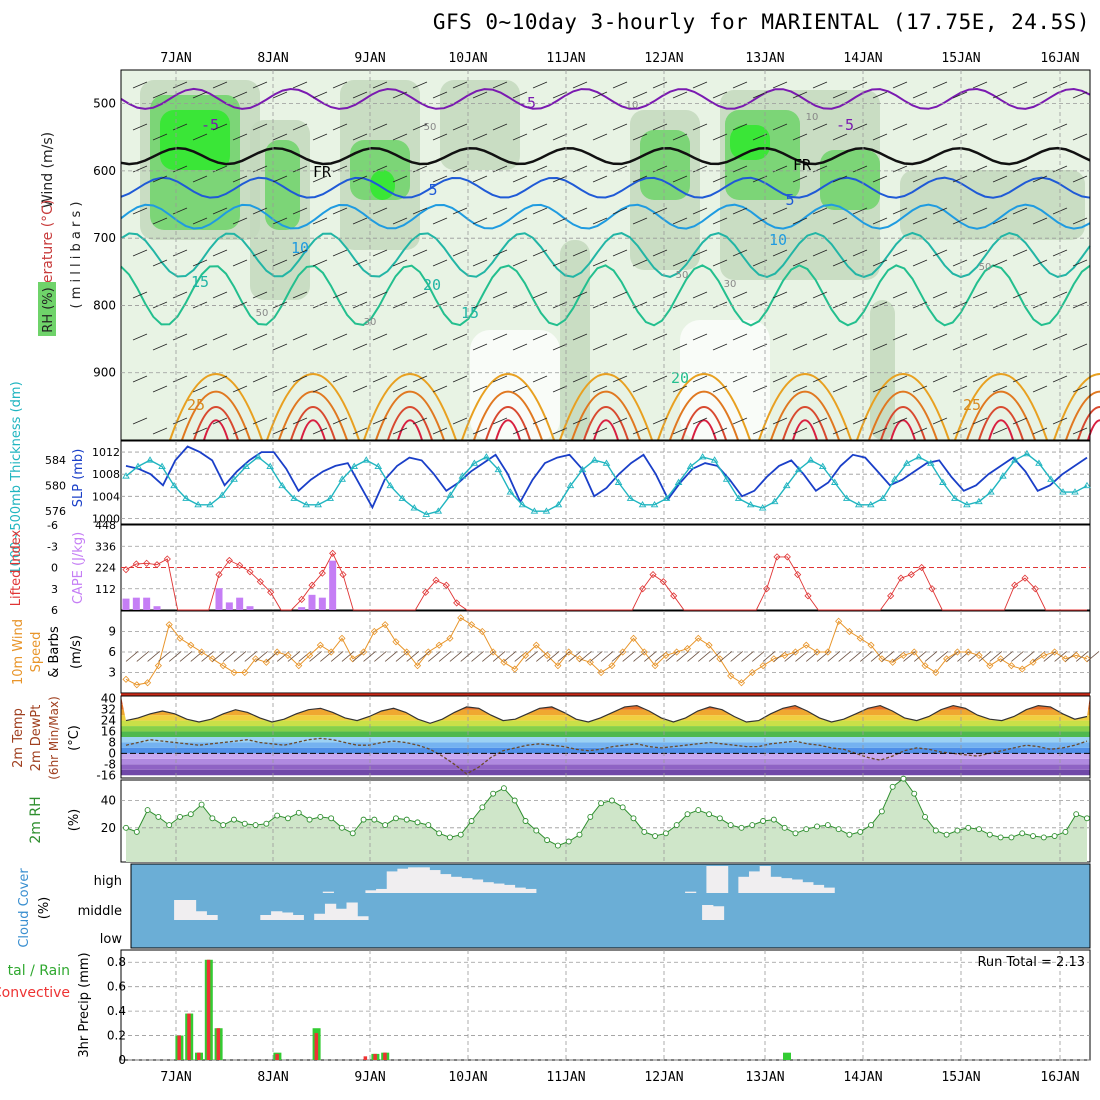  I want to click on cape-axis-label: CAPE (J/kg), so click(78, 568).